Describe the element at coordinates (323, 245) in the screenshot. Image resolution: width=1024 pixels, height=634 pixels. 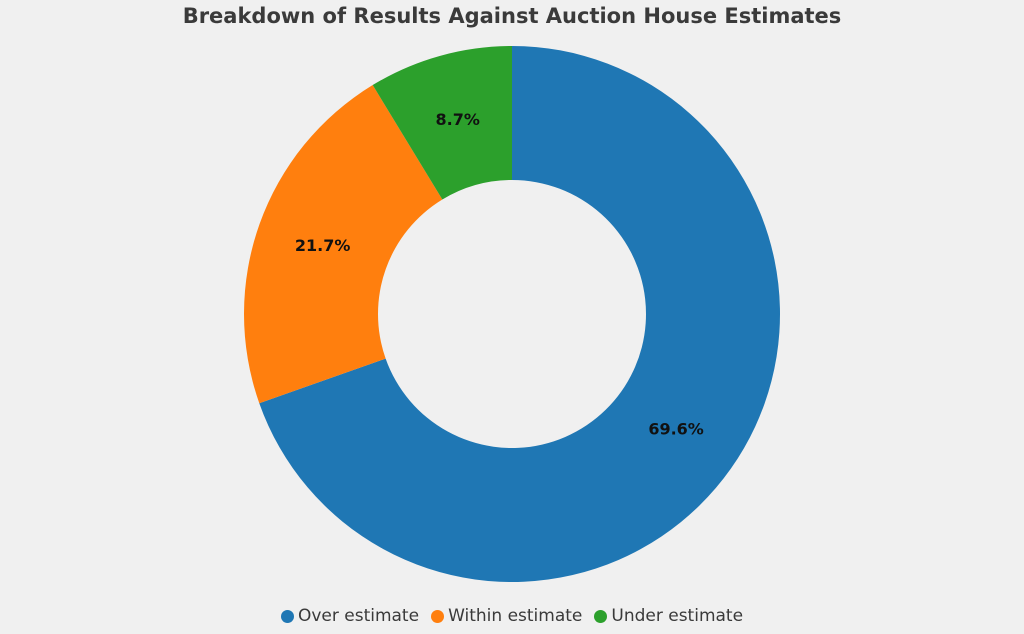
I see `slice-label-within-estimate: 21.7%` at that location.